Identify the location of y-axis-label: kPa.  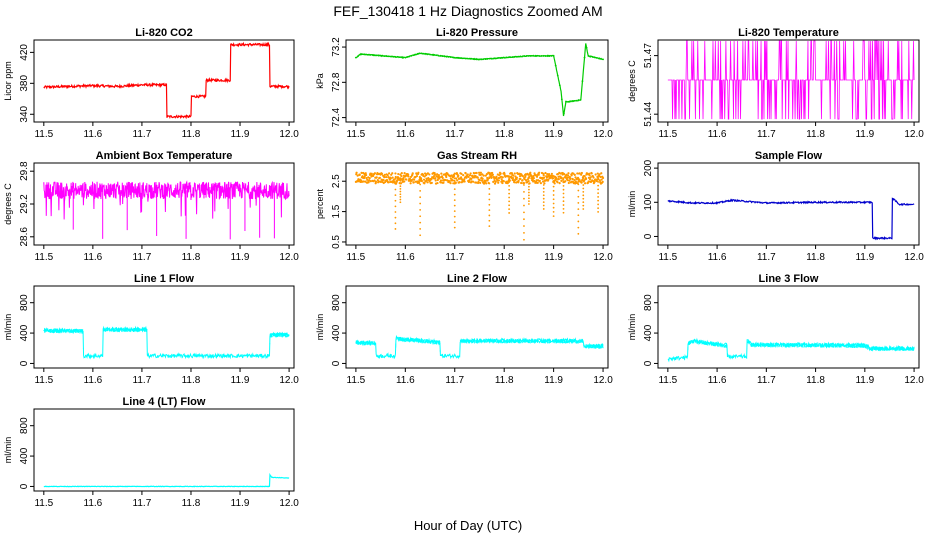
(320, 81).